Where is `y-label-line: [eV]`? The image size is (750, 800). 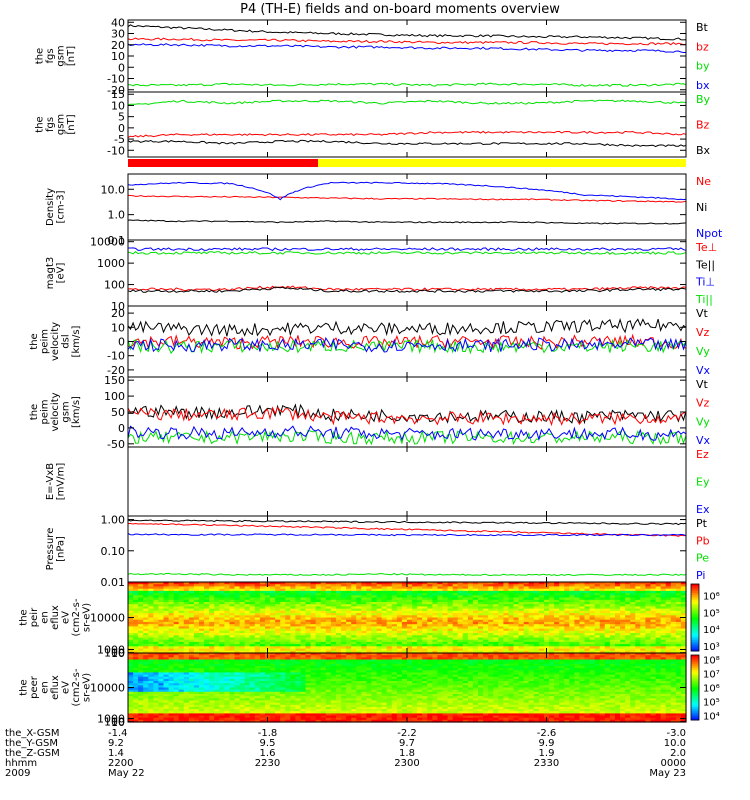 y-label-line: [eV] is located at coordinates (60, 273).